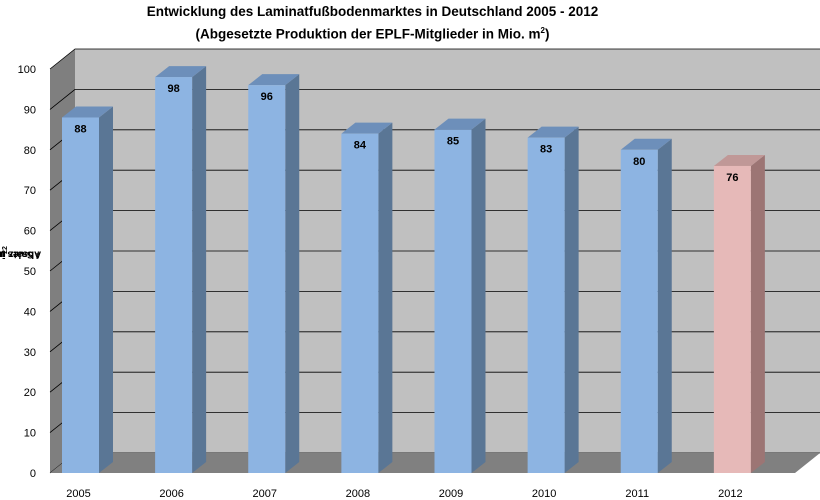 The image size is (820, 500). What do you see at coordinates (33, 474) in the screenshot?
I see `y-tick-label: 0` at bounding box center [33, 474].